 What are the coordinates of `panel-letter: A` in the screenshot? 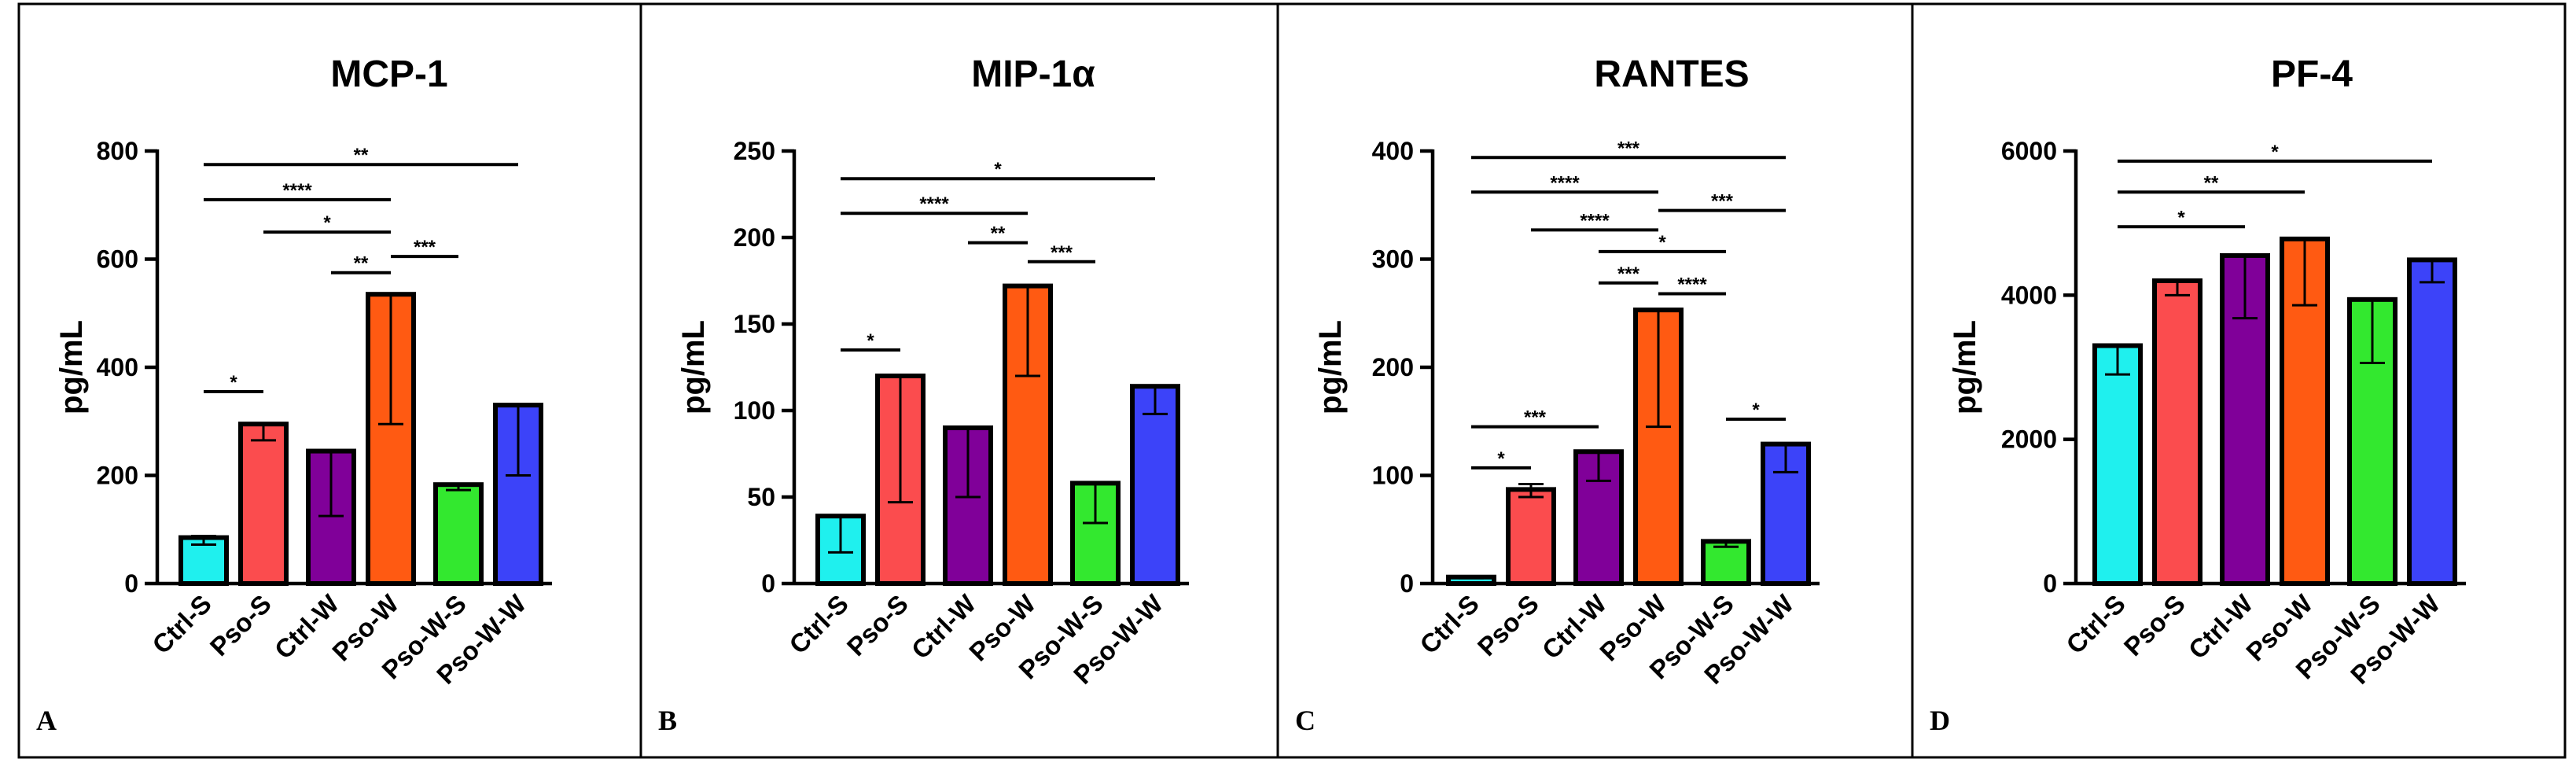 It's located at (47, 720).